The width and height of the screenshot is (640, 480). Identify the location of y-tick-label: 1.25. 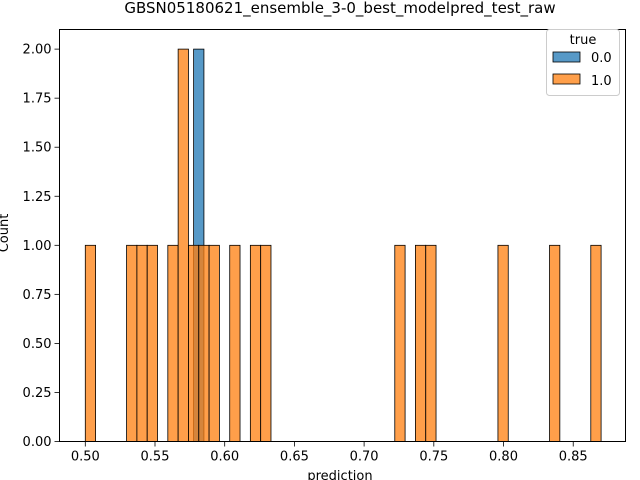
(37, 197).